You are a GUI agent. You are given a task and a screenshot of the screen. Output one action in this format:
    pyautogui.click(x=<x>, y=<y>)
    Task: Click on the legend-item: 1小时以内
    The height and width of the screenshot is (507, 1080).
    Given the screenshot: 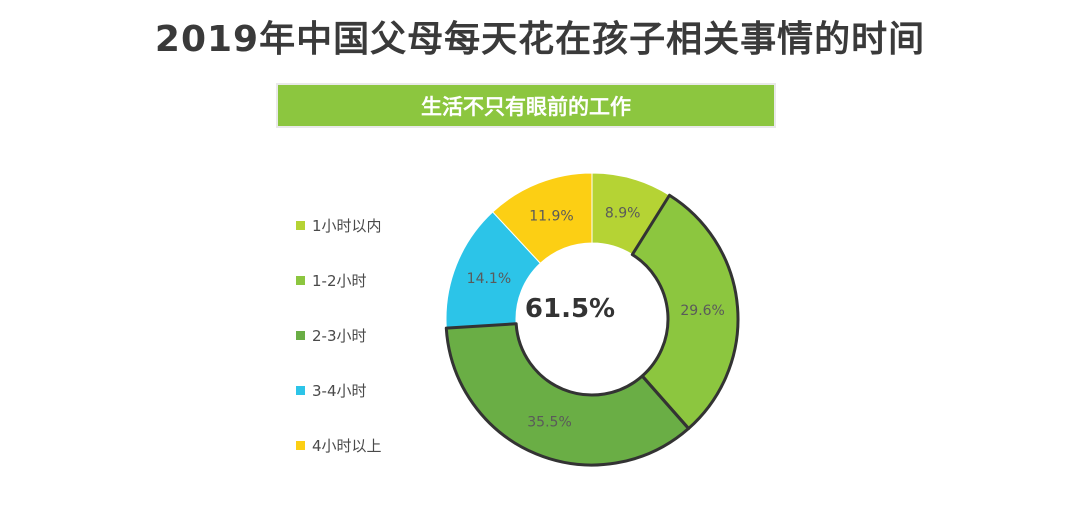 What is the action you would take?
    pyautogui.click(x=339, y=225)
    